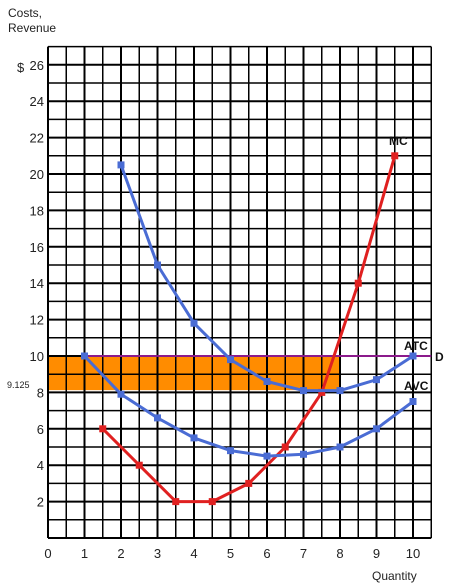 This screenshot has width=453, height=588. Describe the element at coordinates (21, 67) in the screenshot. I see `currency-symbol: $` at that location.